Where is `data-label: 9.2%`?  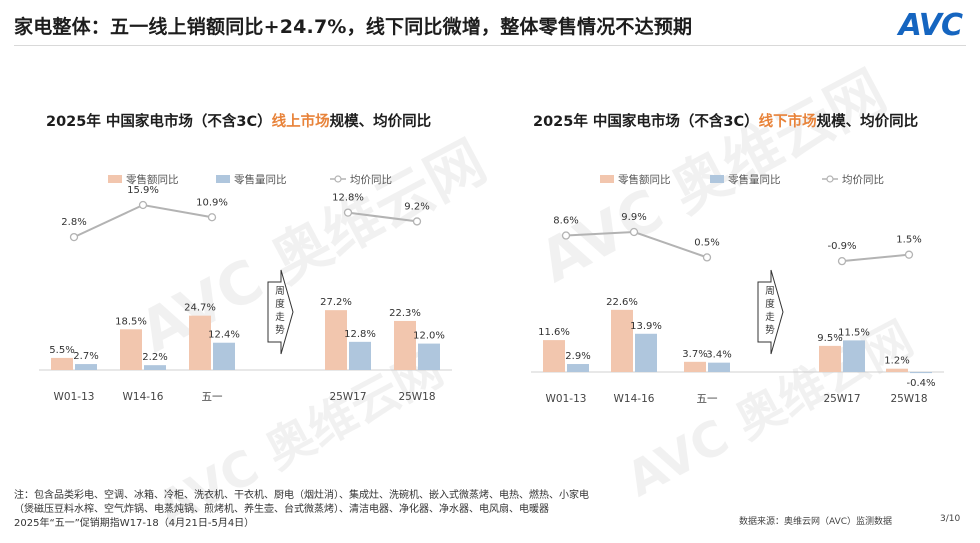 data-label: 9.2% is located at coordinates (416, 206).